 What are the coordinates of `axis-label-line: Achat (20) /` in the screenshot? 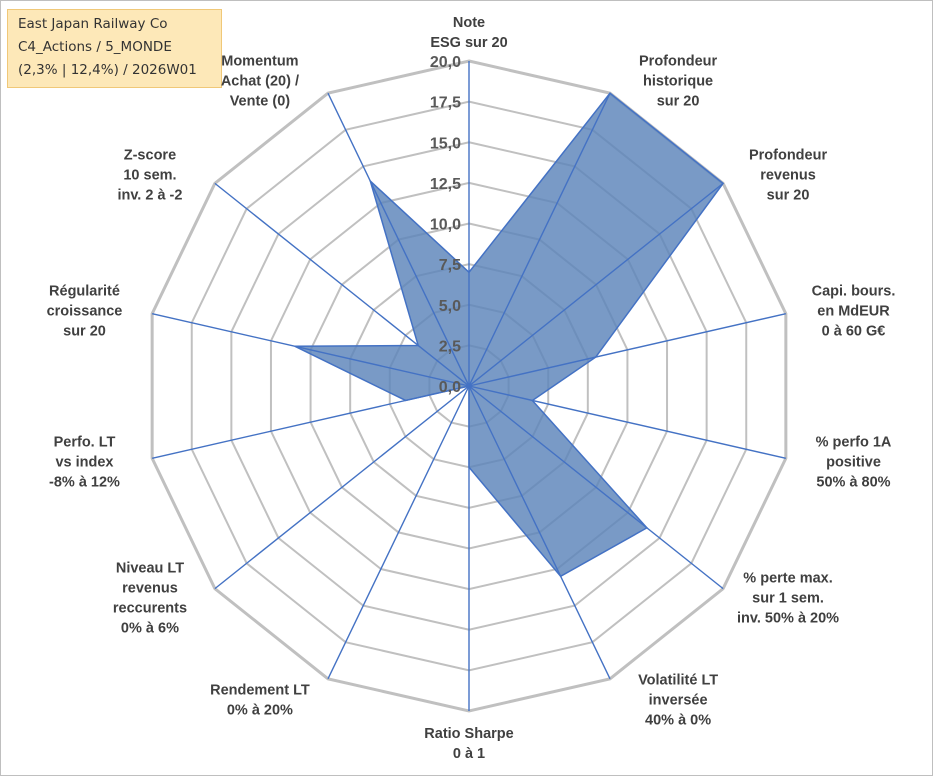 It's located at (260, 82).